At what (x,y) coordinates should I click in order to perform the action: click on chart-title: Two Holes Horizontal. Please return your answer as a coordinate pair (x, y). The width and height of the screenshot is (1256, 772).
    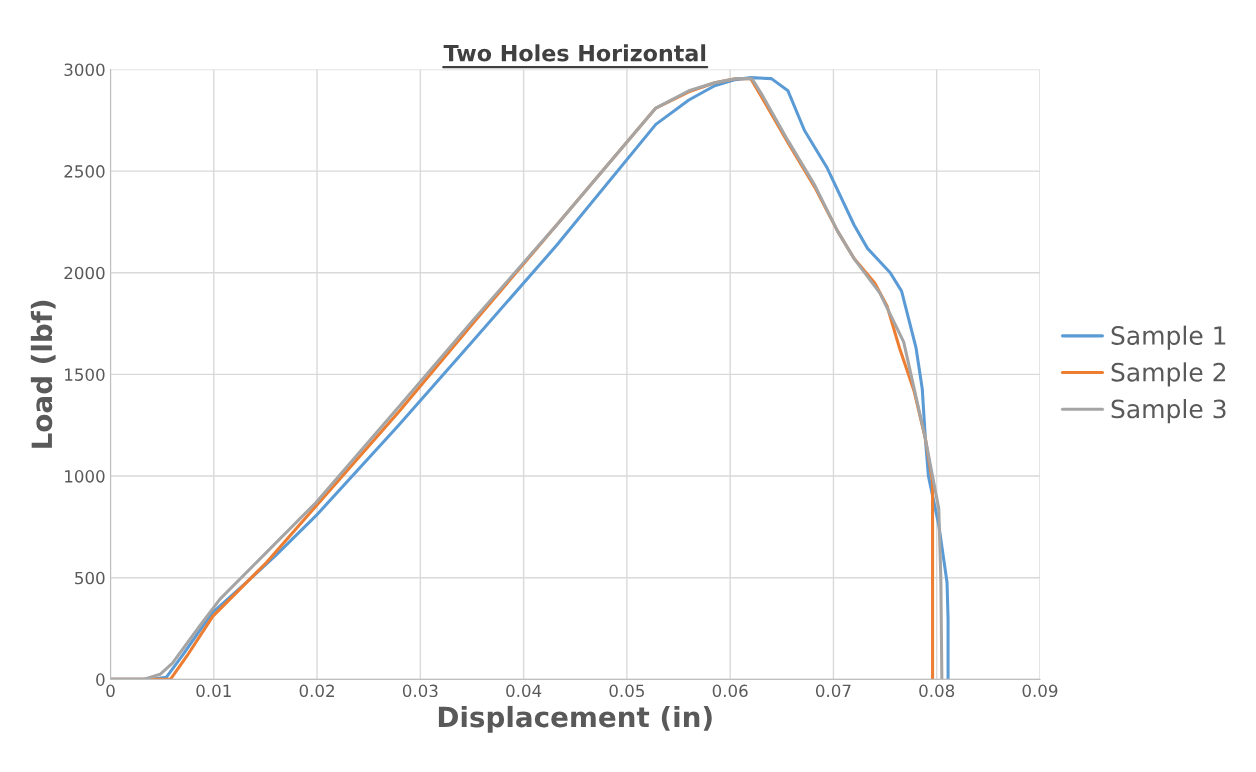
    Looking at the image, I should click on (574, 53).